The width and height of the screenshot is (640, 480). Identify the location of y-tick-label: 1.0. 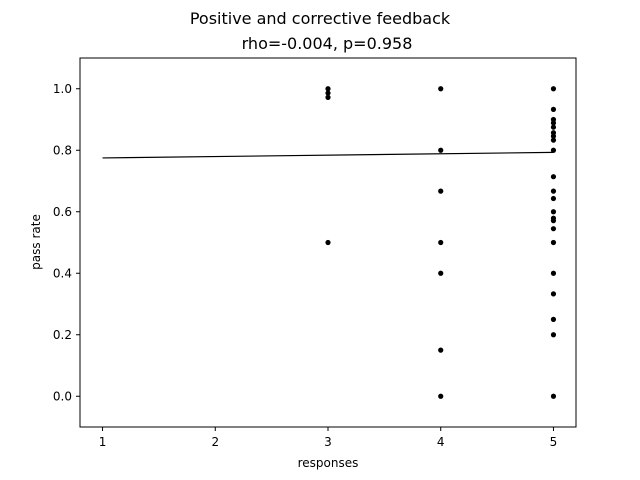
(62, 89).